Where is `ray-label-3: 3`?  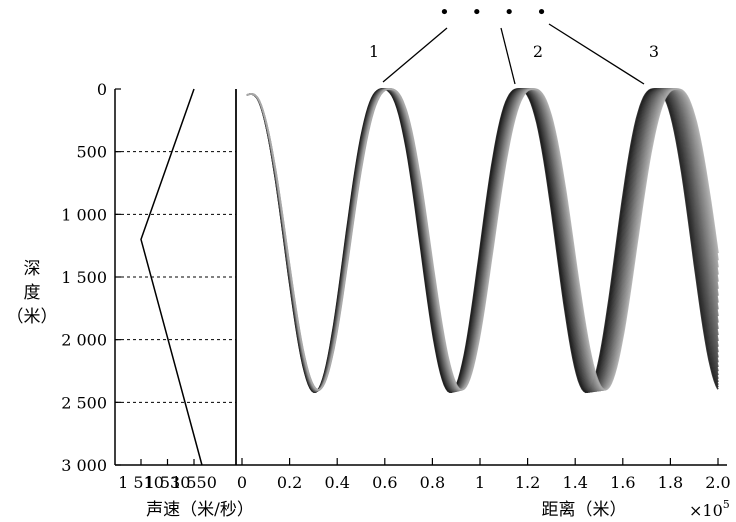
ray-label-3: 3 is located at coordinates (654, 51).